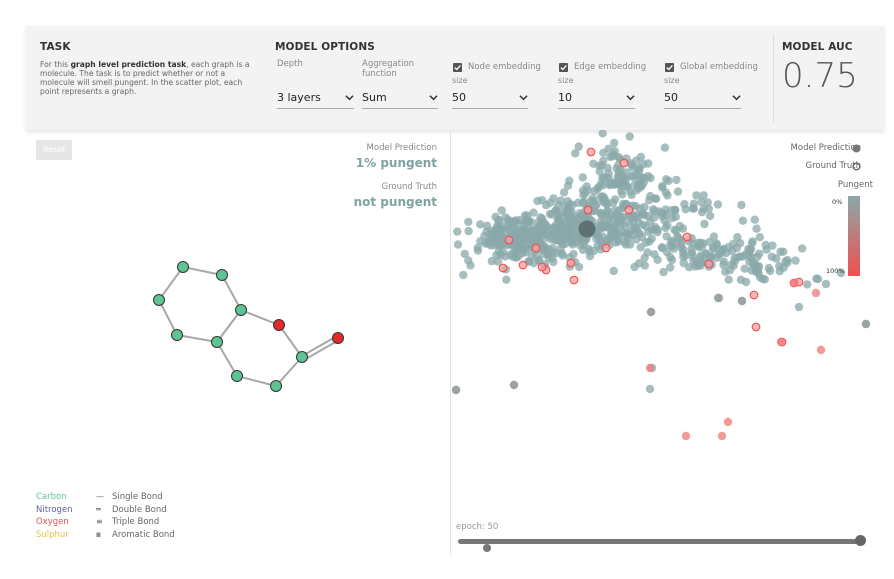 The height and width of the screenshot is (579, 894). I want to click on global-embedding-select: 50, so click(702, 98).